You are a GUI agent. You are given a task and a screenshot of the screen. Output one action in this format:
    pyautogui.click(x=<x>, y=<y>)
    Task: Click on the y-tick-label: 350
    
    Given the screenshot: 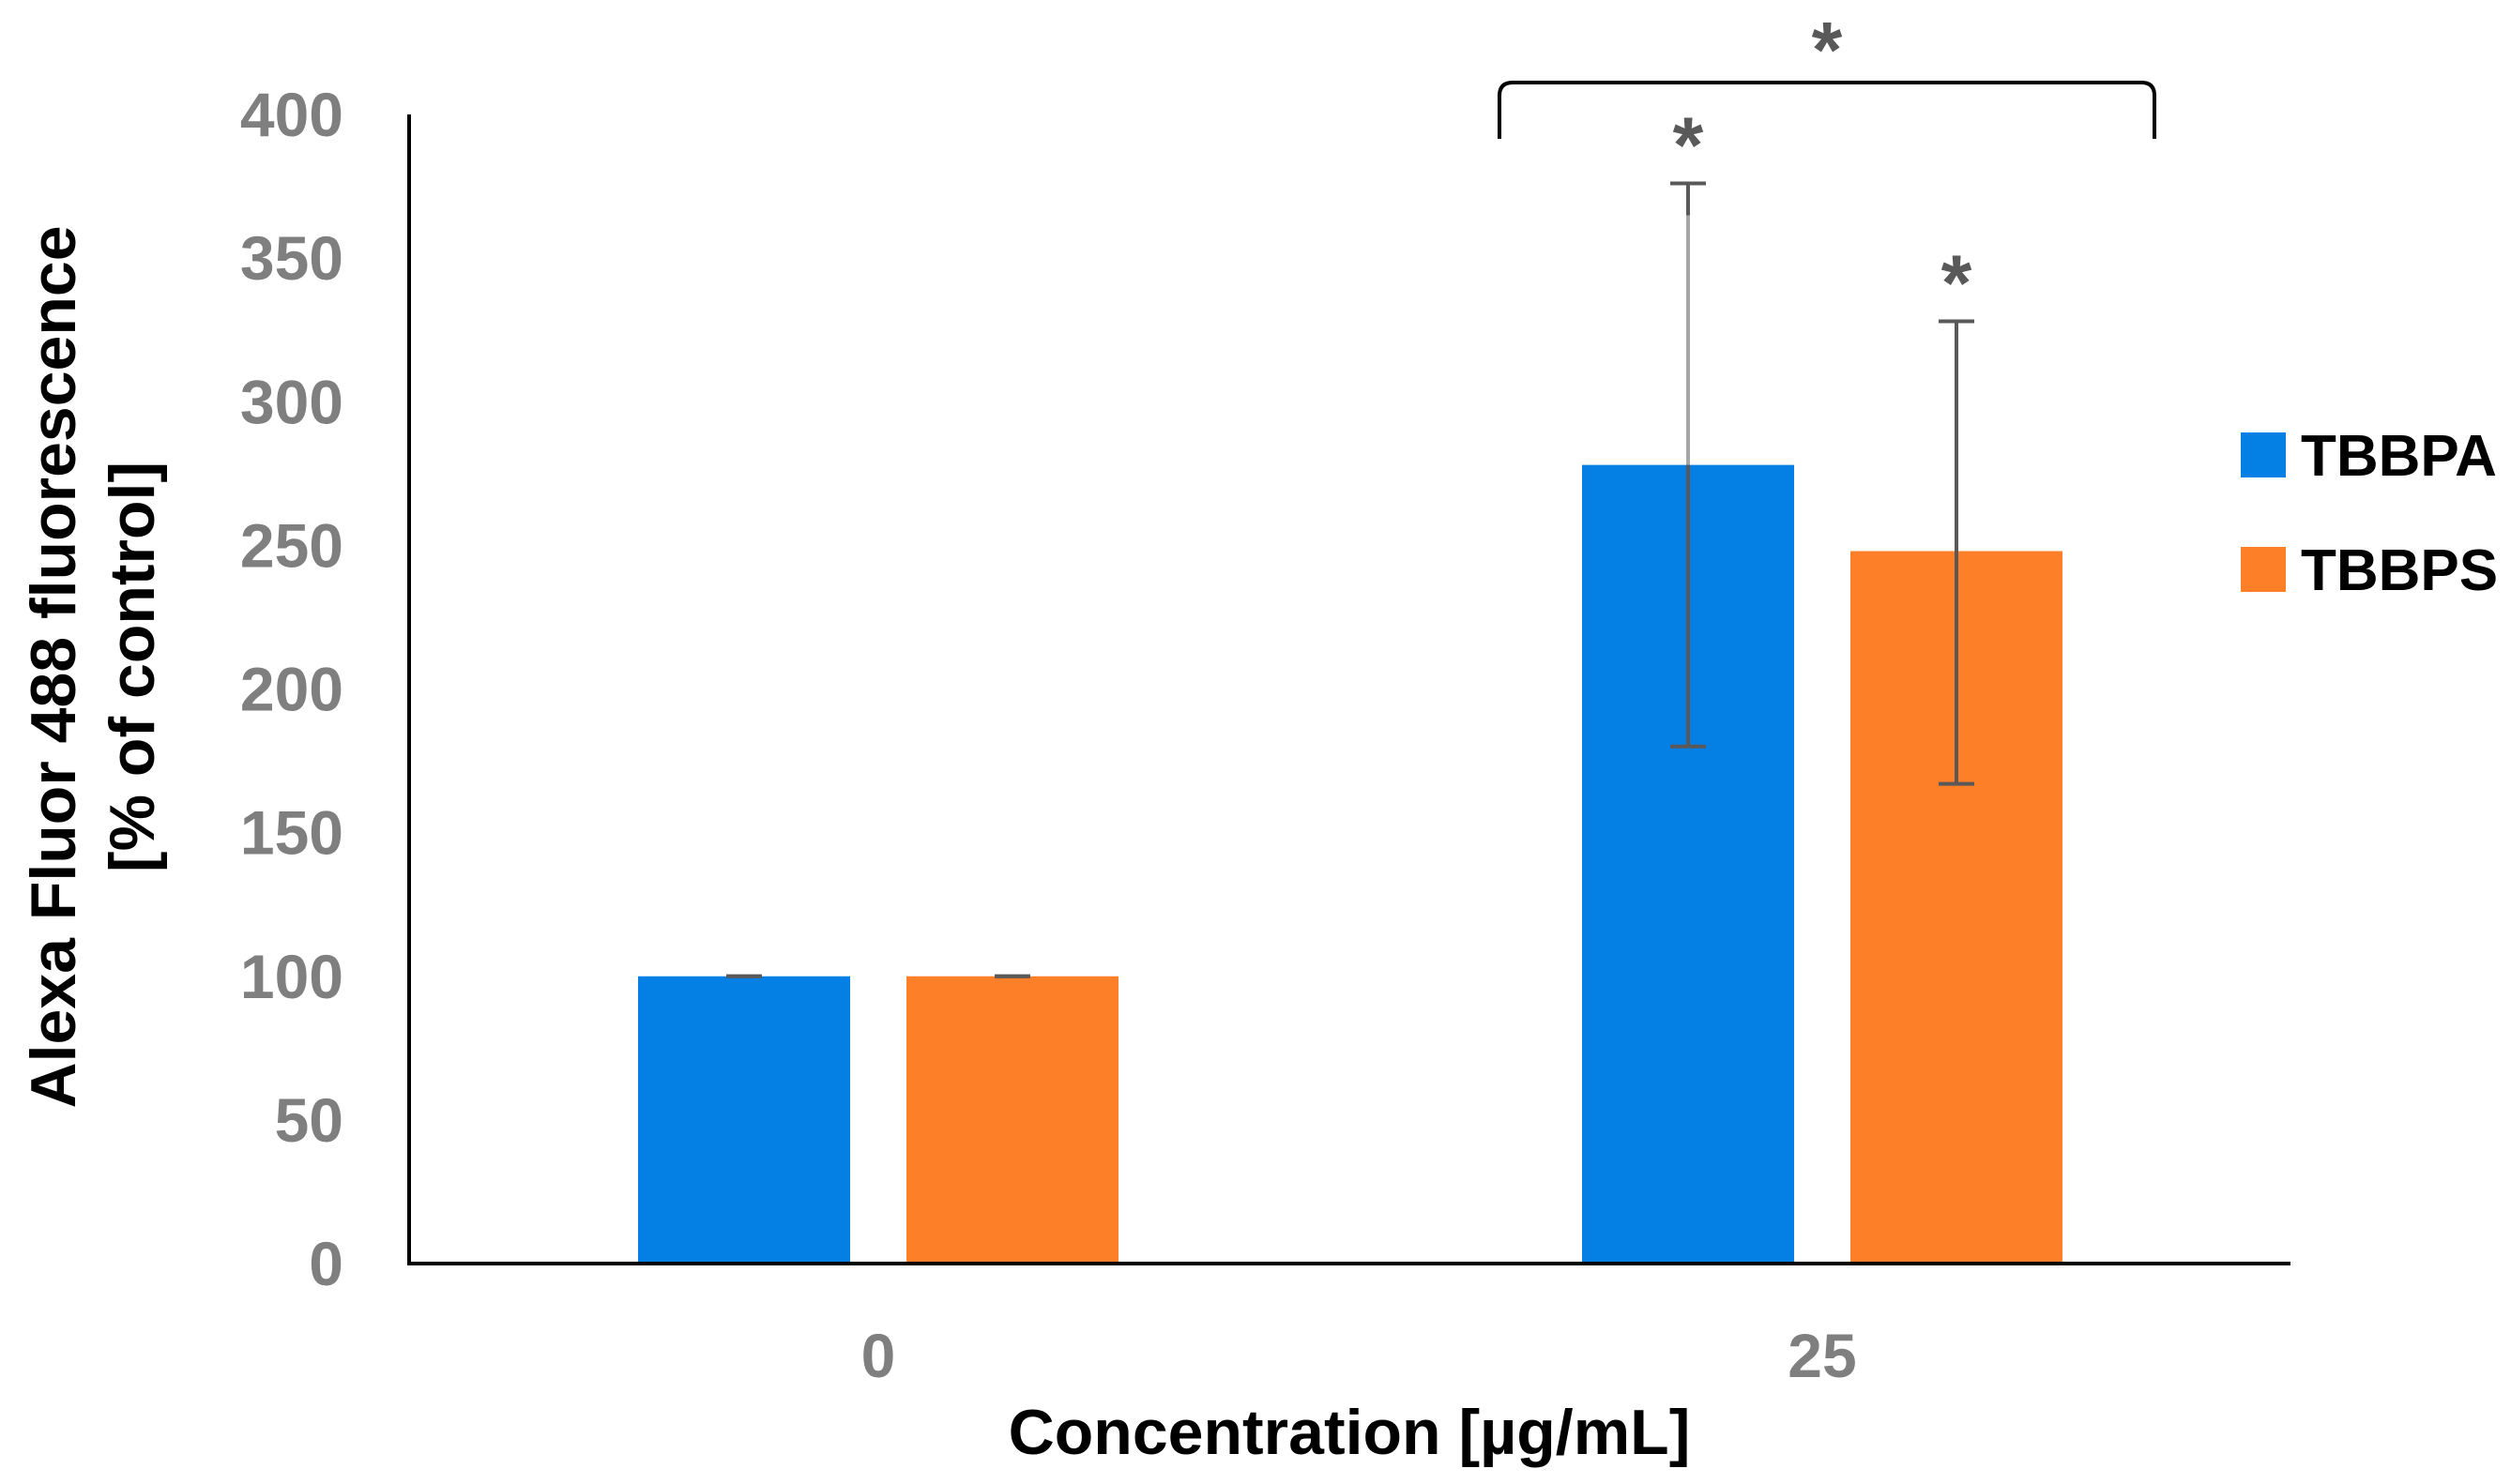 What is the action you would take?
    pyautogui.click(x=291, y=258)
    